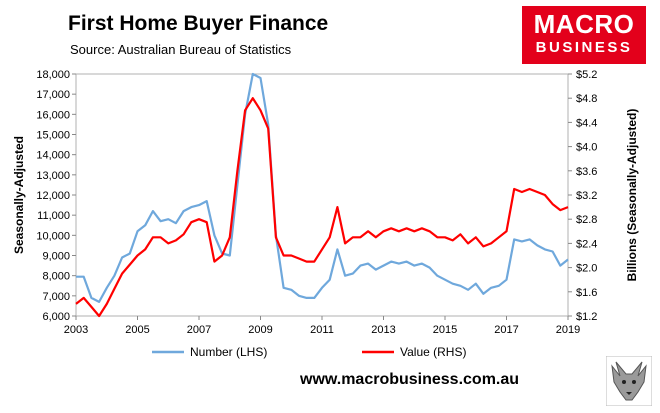 The width and height of the screenshot is (660, 413). Describe the element at coordinates (632, 195) in the screenshot. I see `y-right-axis-title: Billions (Seasonally-Adjusted)` at that location.